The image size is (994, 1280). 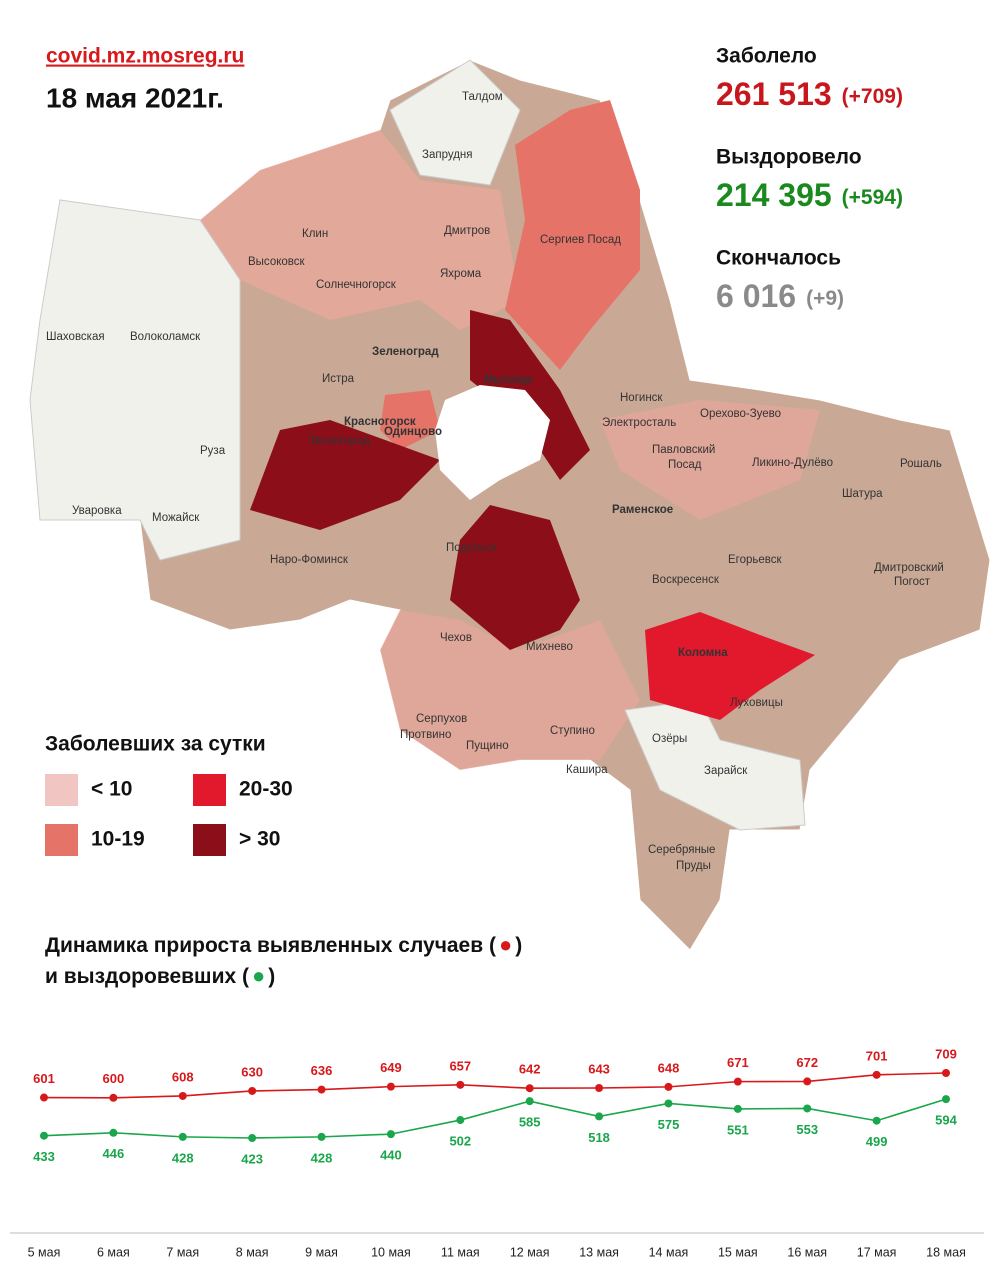 What do you see at coordinates (530, 1122) in the screenshot?
I see `data-label: 585` at bounding box center [530, 1122].